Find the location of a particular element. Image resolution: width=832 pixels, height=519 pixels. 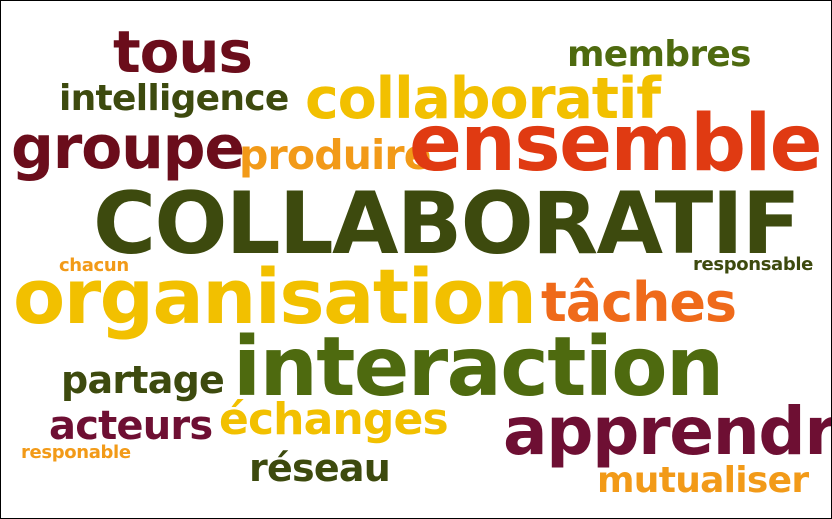

word-responsable: responsable is located at coordinates (753, 264).